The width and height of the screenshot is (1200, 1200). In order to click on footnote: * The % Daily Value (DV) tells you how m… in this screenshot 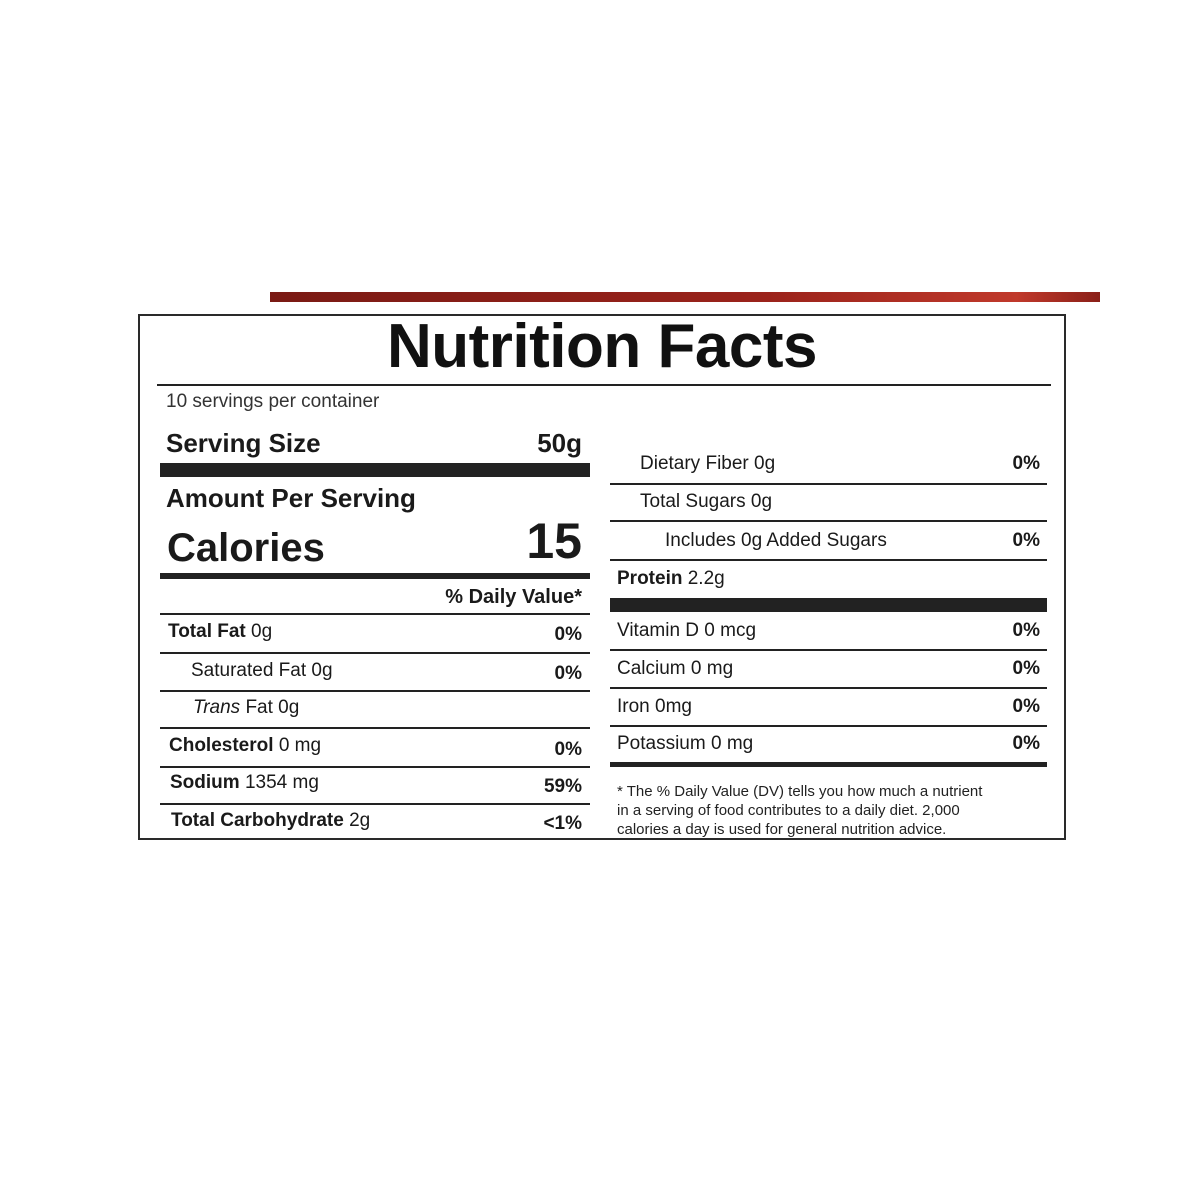, I will do `click(799, 810)`.